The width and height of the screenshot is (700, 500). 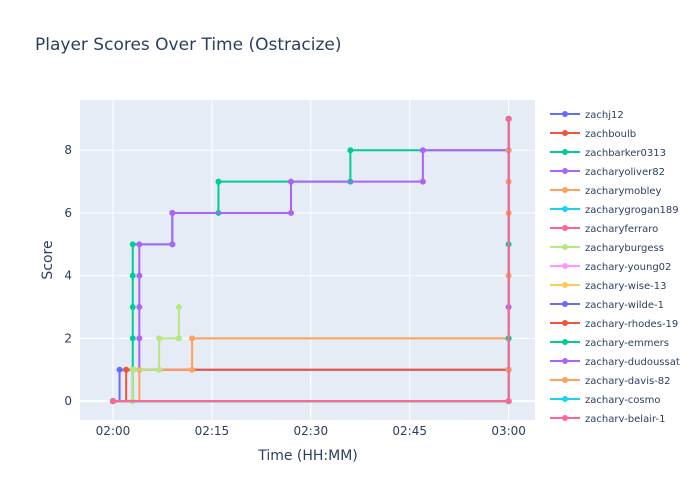 I want to click on legend-item: zacharyoliver82, so click(x=607, y=172).